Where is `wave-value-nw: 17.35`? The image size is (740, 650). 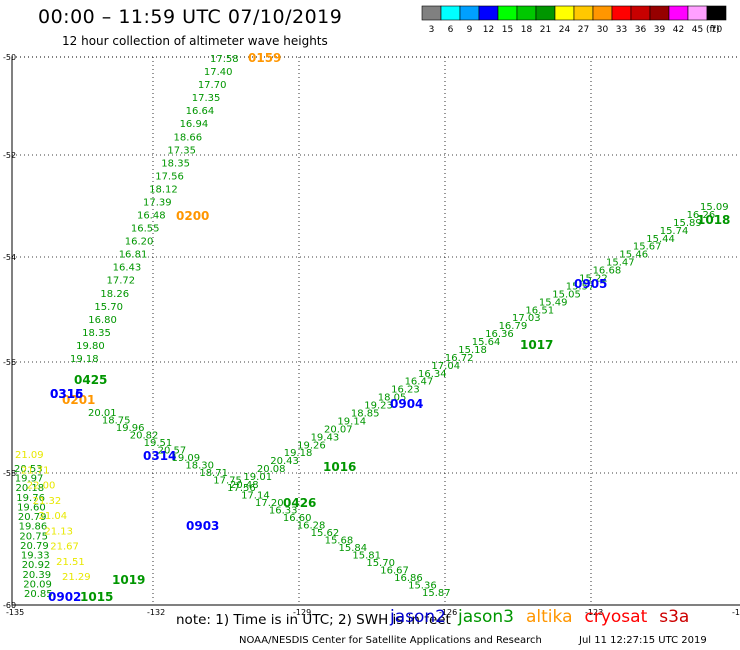
wave-value-nw: 17.35 is located at coordinates (181, 150).